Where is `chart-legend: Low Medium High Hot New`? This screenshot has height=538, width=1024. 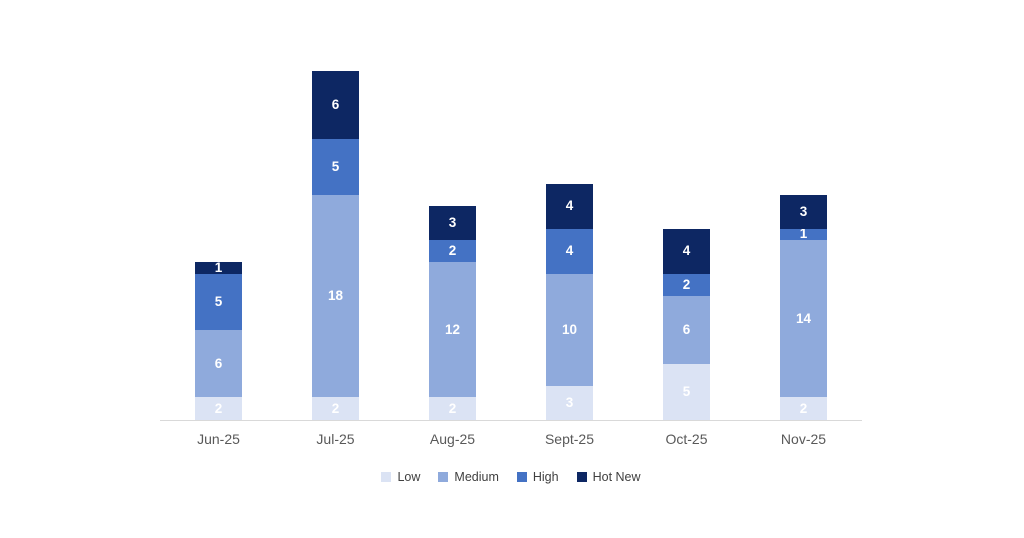
chart-legend: Low Medium High Hot New is located at coordinates (511, 477).